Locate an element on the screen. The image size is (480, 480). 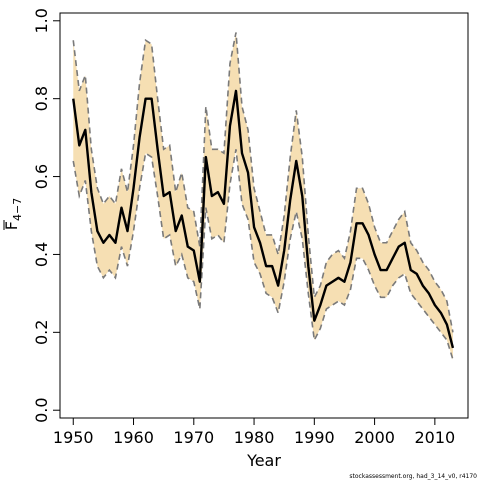
y-tick-label: 0.2 is located at coordinates (41, 332).